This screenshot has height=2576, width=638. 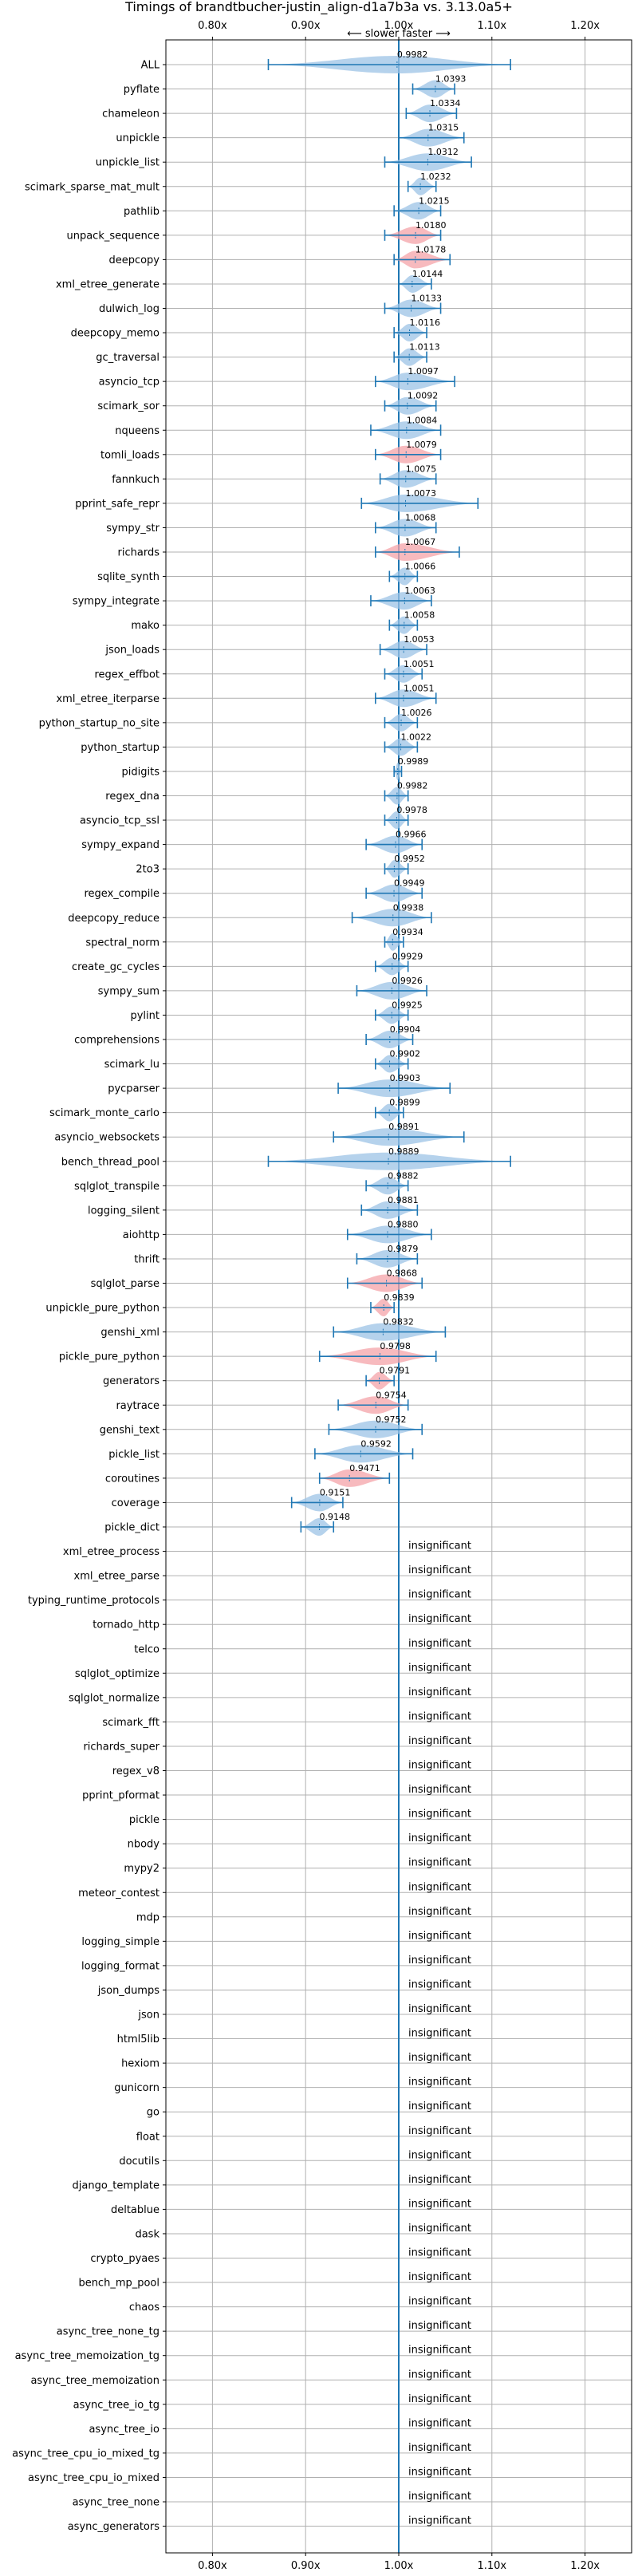 What do you see at coordinates (130, 455) in the screenshot?
I see `benchmark-label: tomli_loads` at bounding box center [130, 455].